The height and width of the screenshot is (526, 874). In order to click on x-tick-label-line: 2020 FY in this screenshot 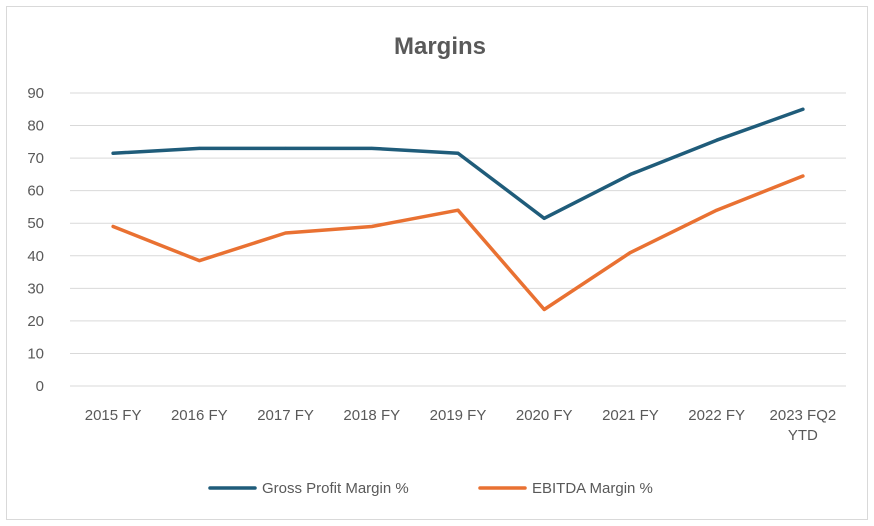, I will do `click(544, 415)`.